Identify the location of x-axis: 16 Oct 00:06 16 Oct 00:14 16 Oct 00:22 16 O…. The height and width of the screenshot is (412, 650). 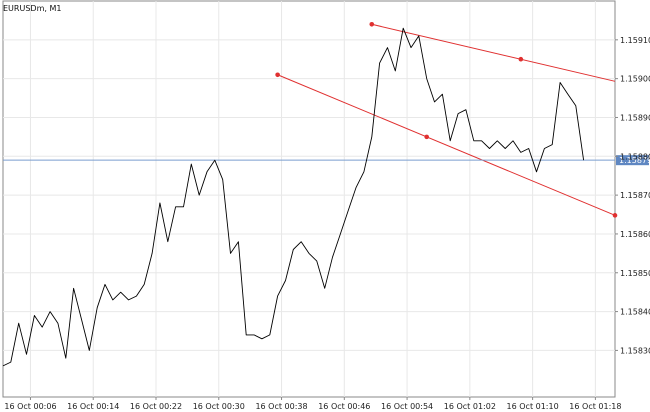
(312, 404).